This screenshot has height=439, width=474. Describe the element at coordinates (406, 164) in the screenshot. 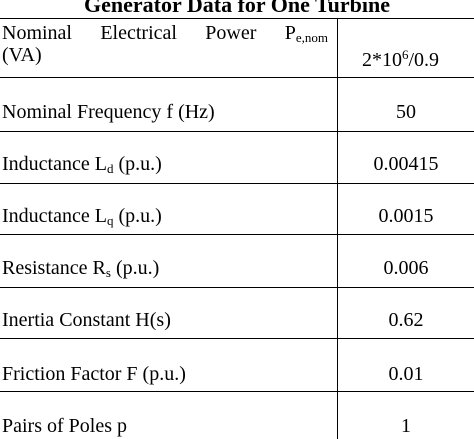

I see `table-row-value: 0.00415` at that location.